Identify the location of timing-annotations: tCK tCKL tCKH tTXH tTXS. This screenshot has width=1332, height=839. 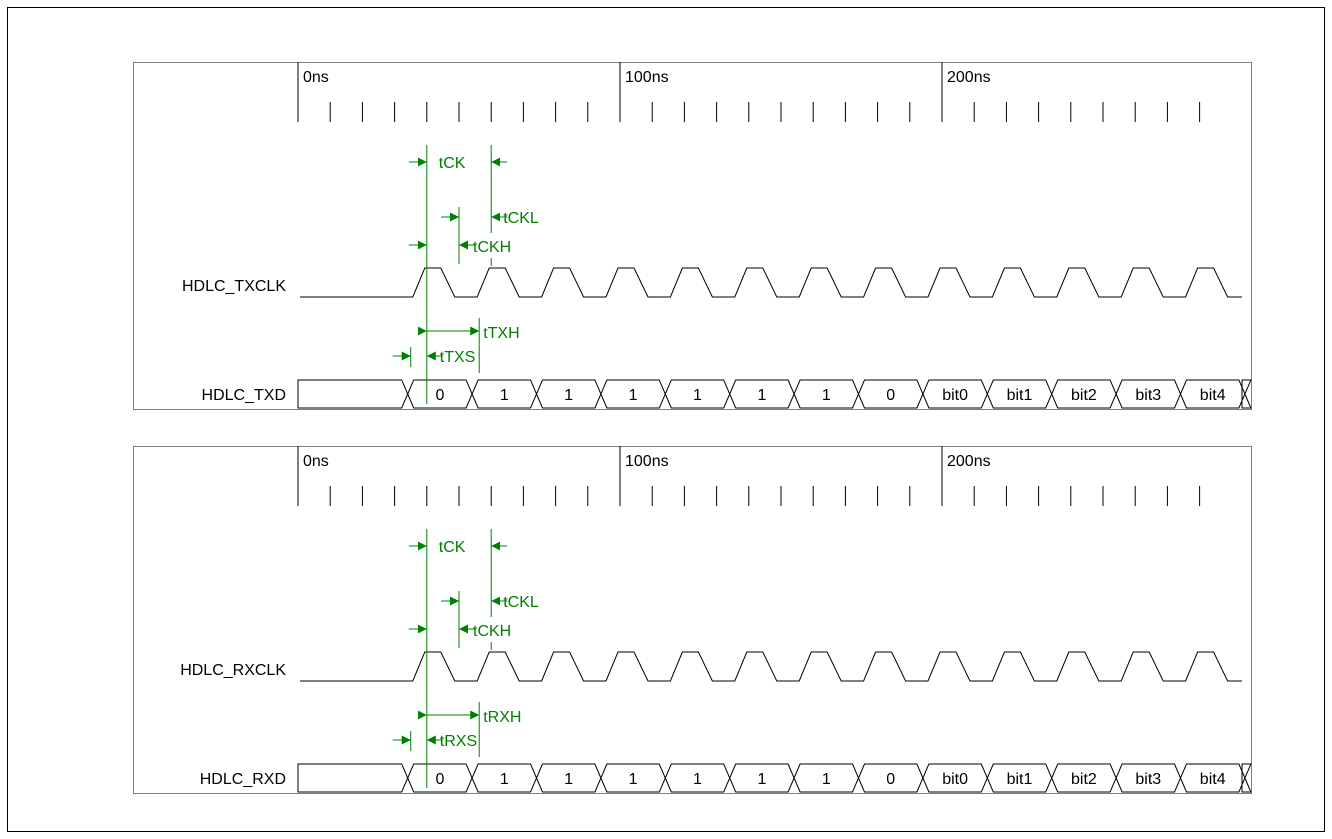
(466, 274).